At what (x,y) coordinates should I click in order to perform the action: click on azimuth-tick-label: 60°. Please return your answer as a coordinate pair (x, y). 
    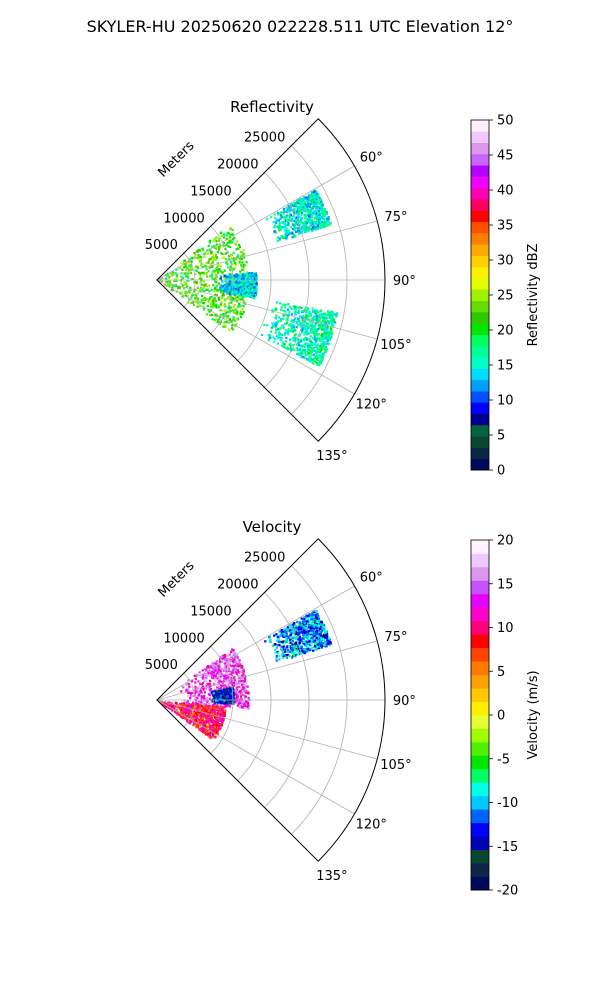
    Looking at the image, I should click on (371, 157).